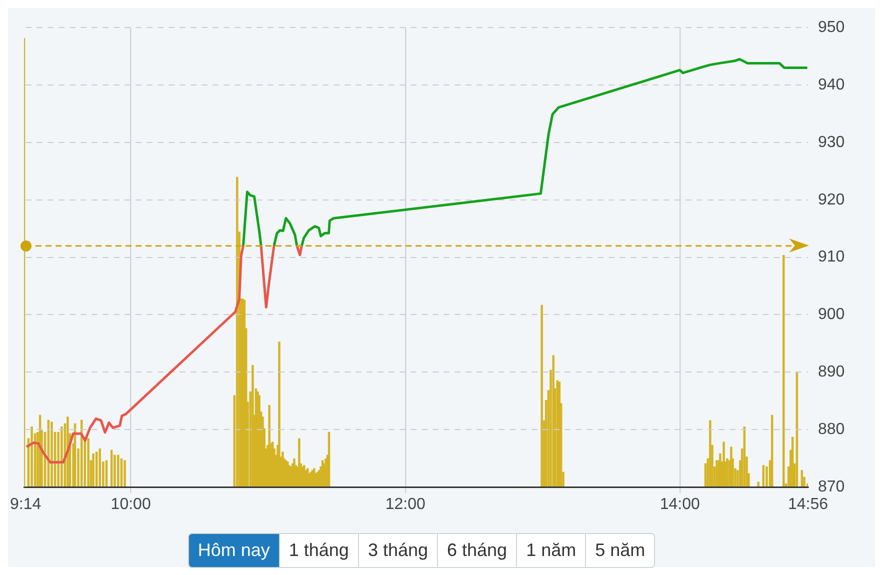  What do you see at coordinates (318, 550) in the screenshot?
I see `text: 1 tháng` at bounding box center [318, 550].